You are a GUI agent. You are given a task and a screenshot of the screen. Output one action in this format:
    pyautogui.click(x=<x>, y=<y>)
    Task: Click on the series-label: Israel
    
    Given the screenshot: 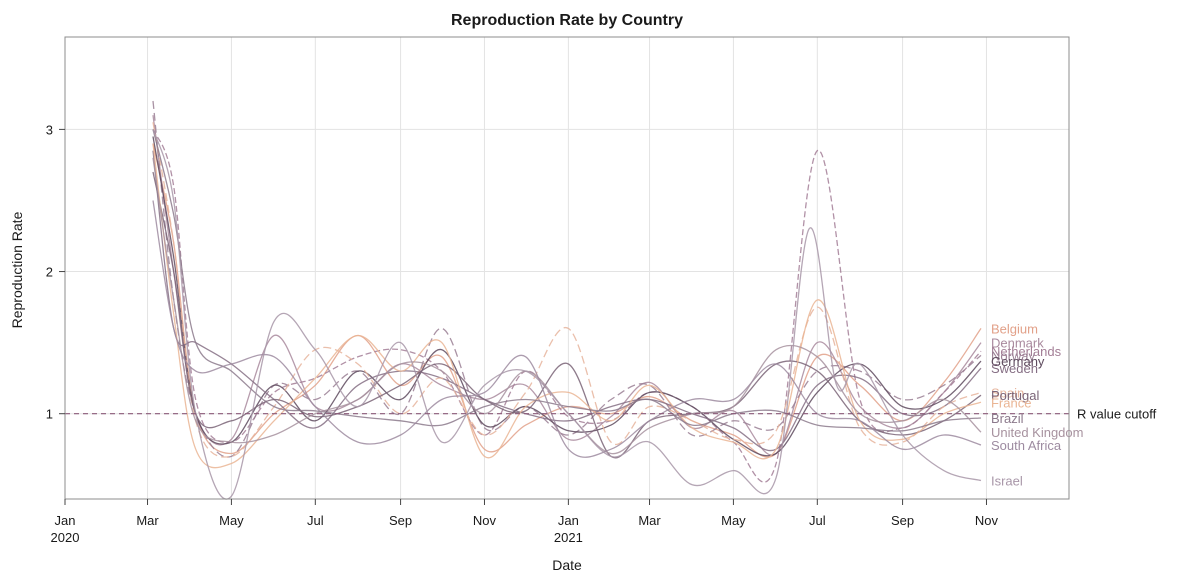 What is the action you would take?
    pyautogui.click(x=1007, y=481)
    